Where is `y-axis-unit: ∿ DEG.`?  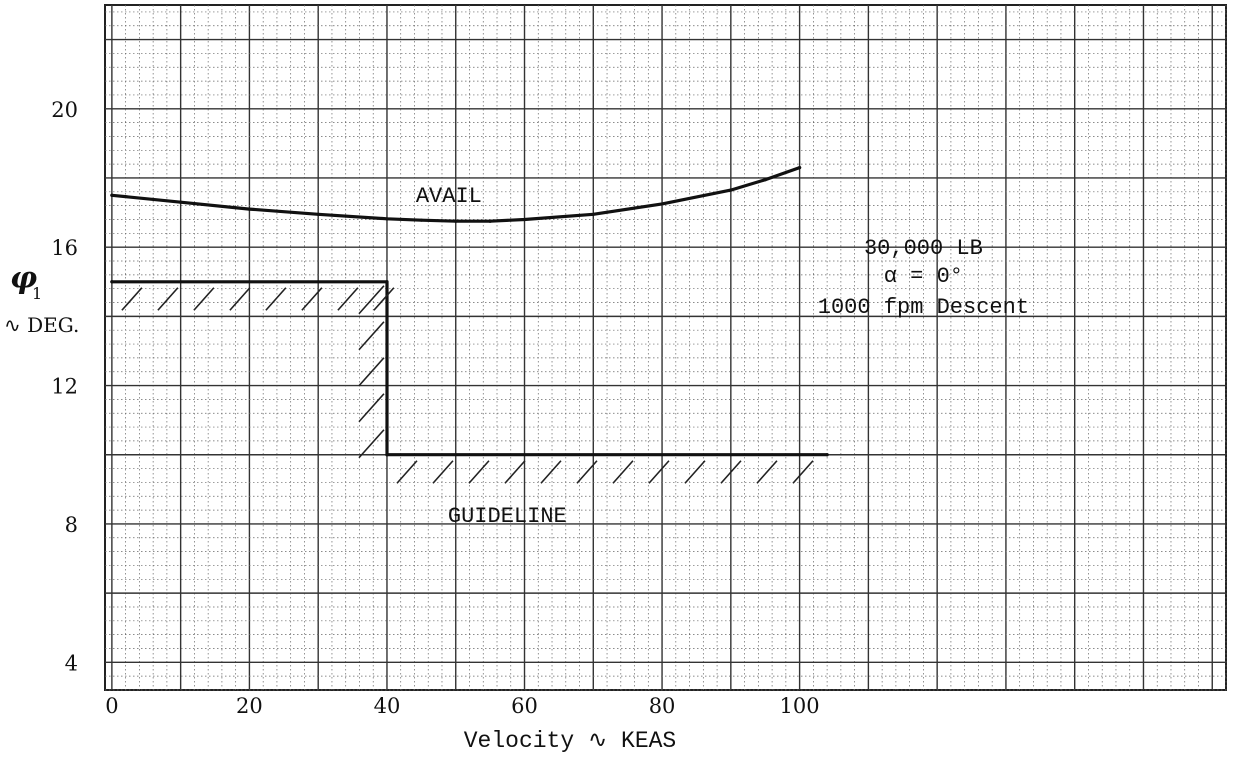
y-axis-unit: ∿ DEG. is located at coordinates (41, 325).